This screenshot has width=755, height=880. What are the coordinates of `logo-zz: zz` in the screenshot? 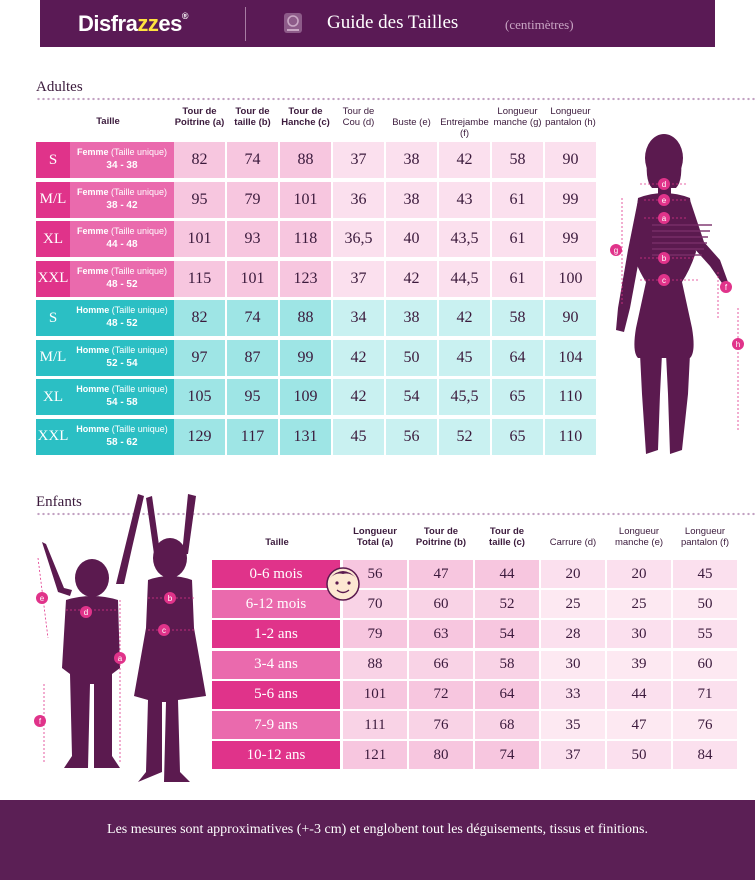 It's located at (148, 23).